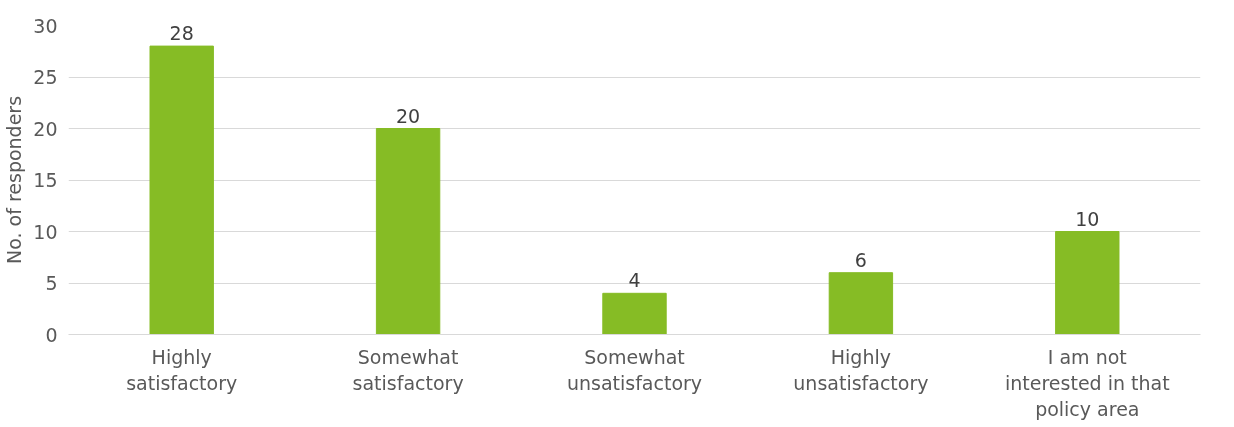  I want to click on y-axis-title: No. of responders, so click(14, 180).